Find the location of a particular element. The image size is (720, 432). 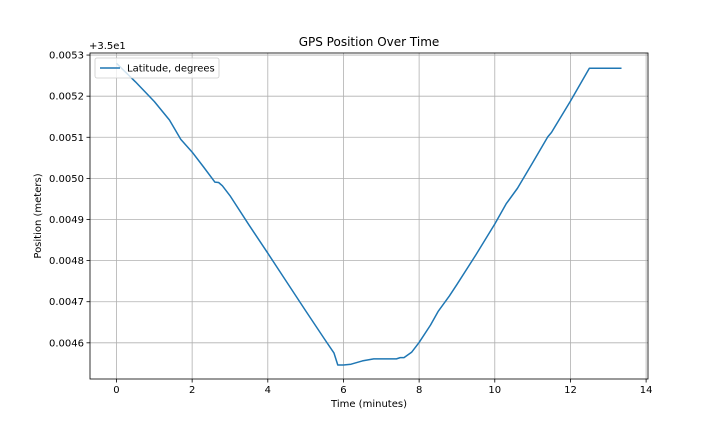

x-tick-label: 8 is located at coordinates (419, 390).